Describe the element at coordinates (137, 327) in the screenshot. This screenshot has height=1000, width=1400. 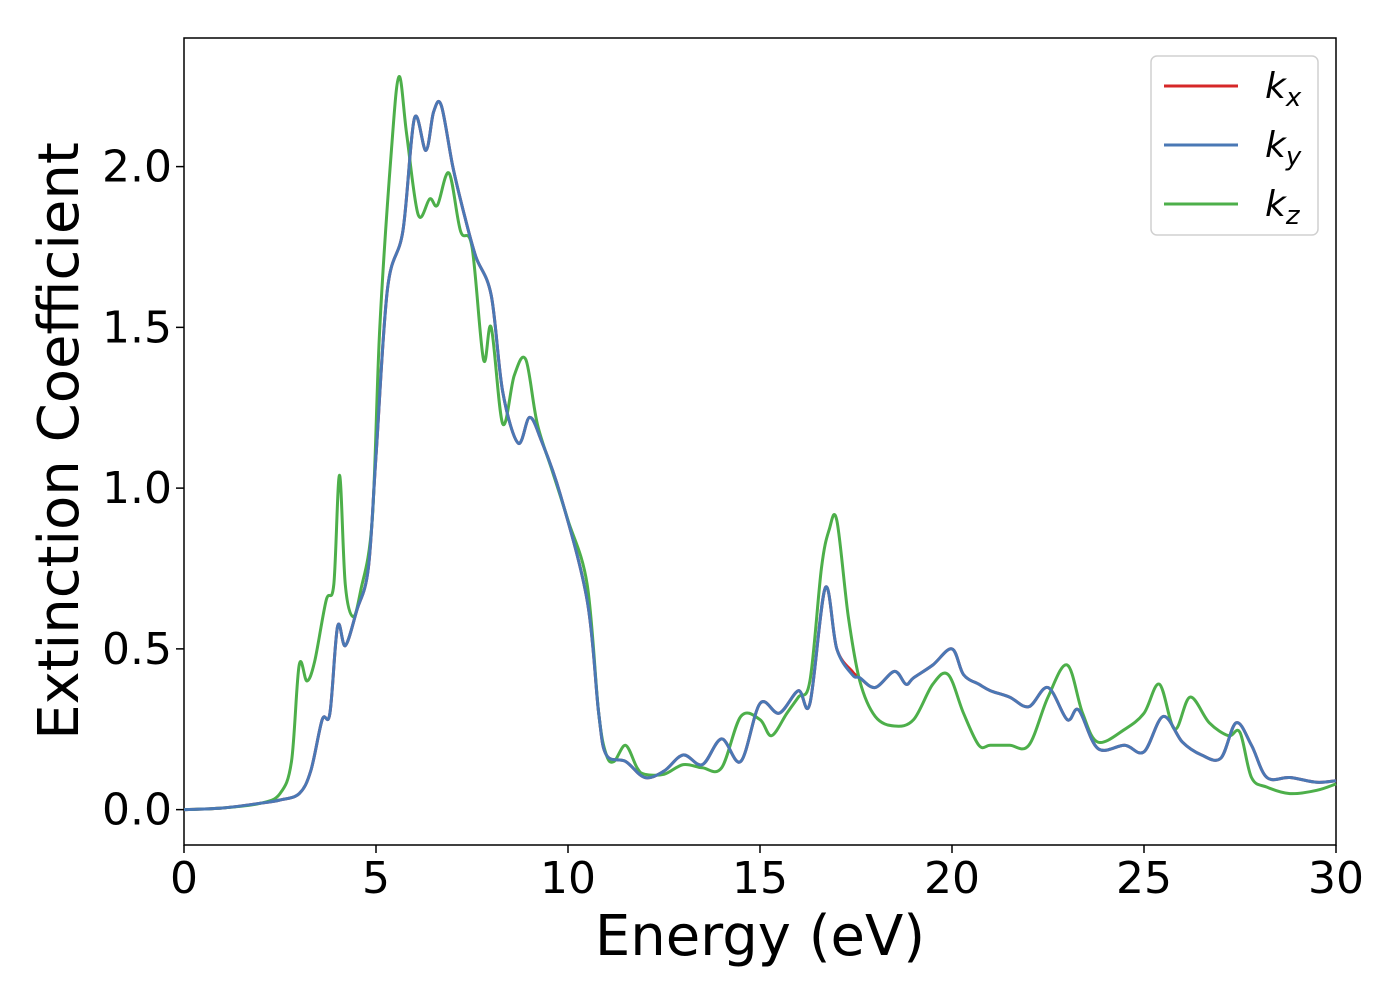
I see `y-tick-label: 1.5` at that location.